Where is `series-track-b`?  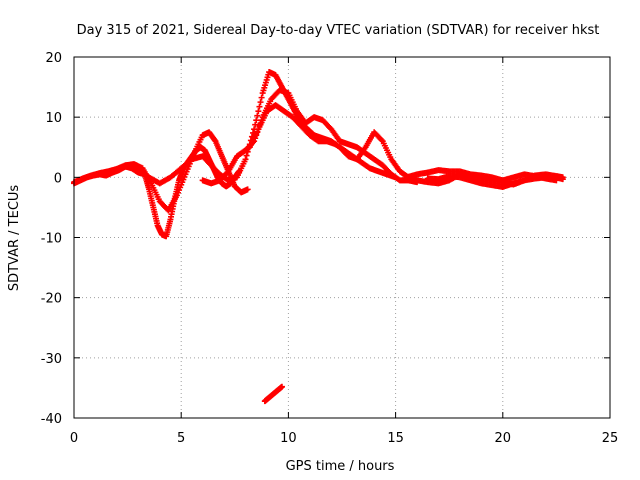 series-track-b is located at coordinates (161, 171).